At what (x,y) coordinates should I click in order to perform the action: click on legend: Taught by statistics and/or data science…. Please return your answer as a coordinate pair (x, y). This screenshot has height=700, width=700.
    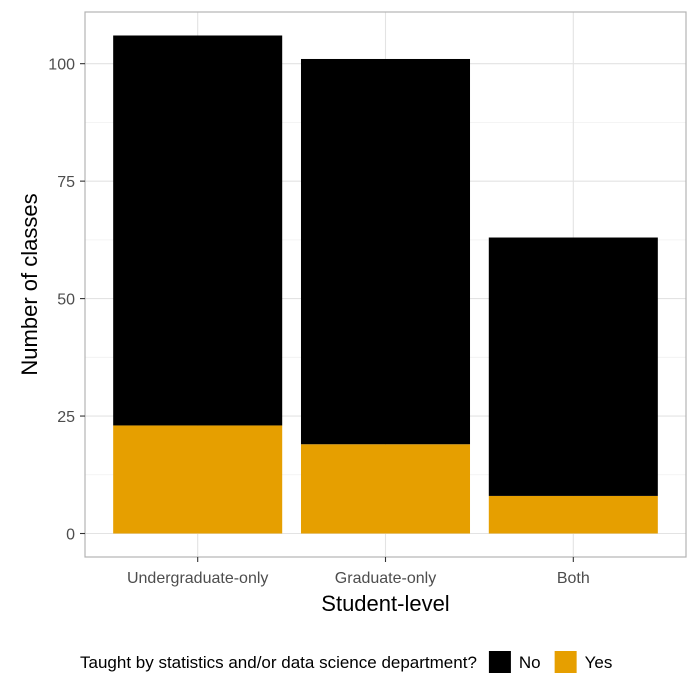
    Looking at the image, I should click on (346, 662).